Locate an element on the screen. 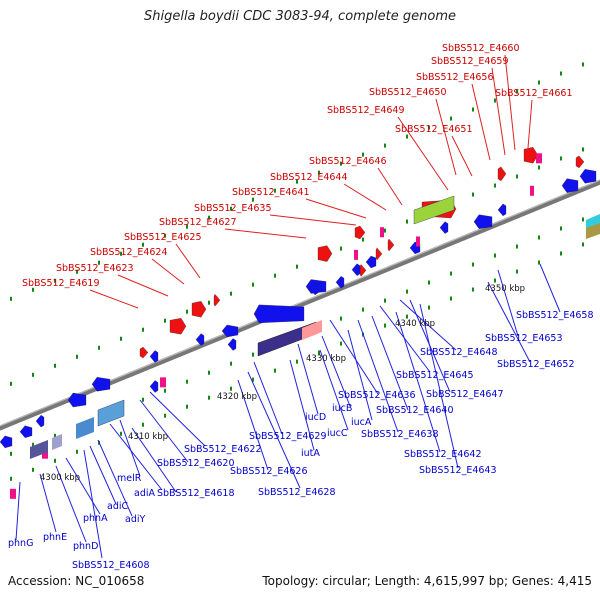  gene-label: SbBS512_E4660 is located at coordinates (481, 48).